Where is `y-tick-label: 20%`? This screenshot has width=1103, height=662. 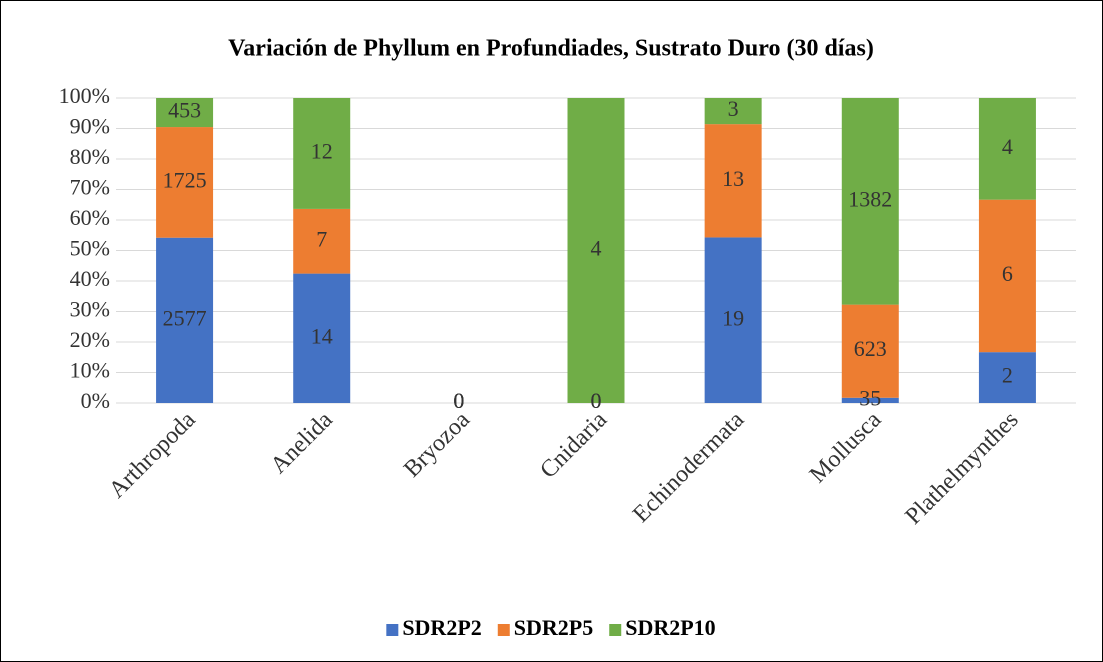
y-tick-label: 20% is located at coordinates (90, 339).